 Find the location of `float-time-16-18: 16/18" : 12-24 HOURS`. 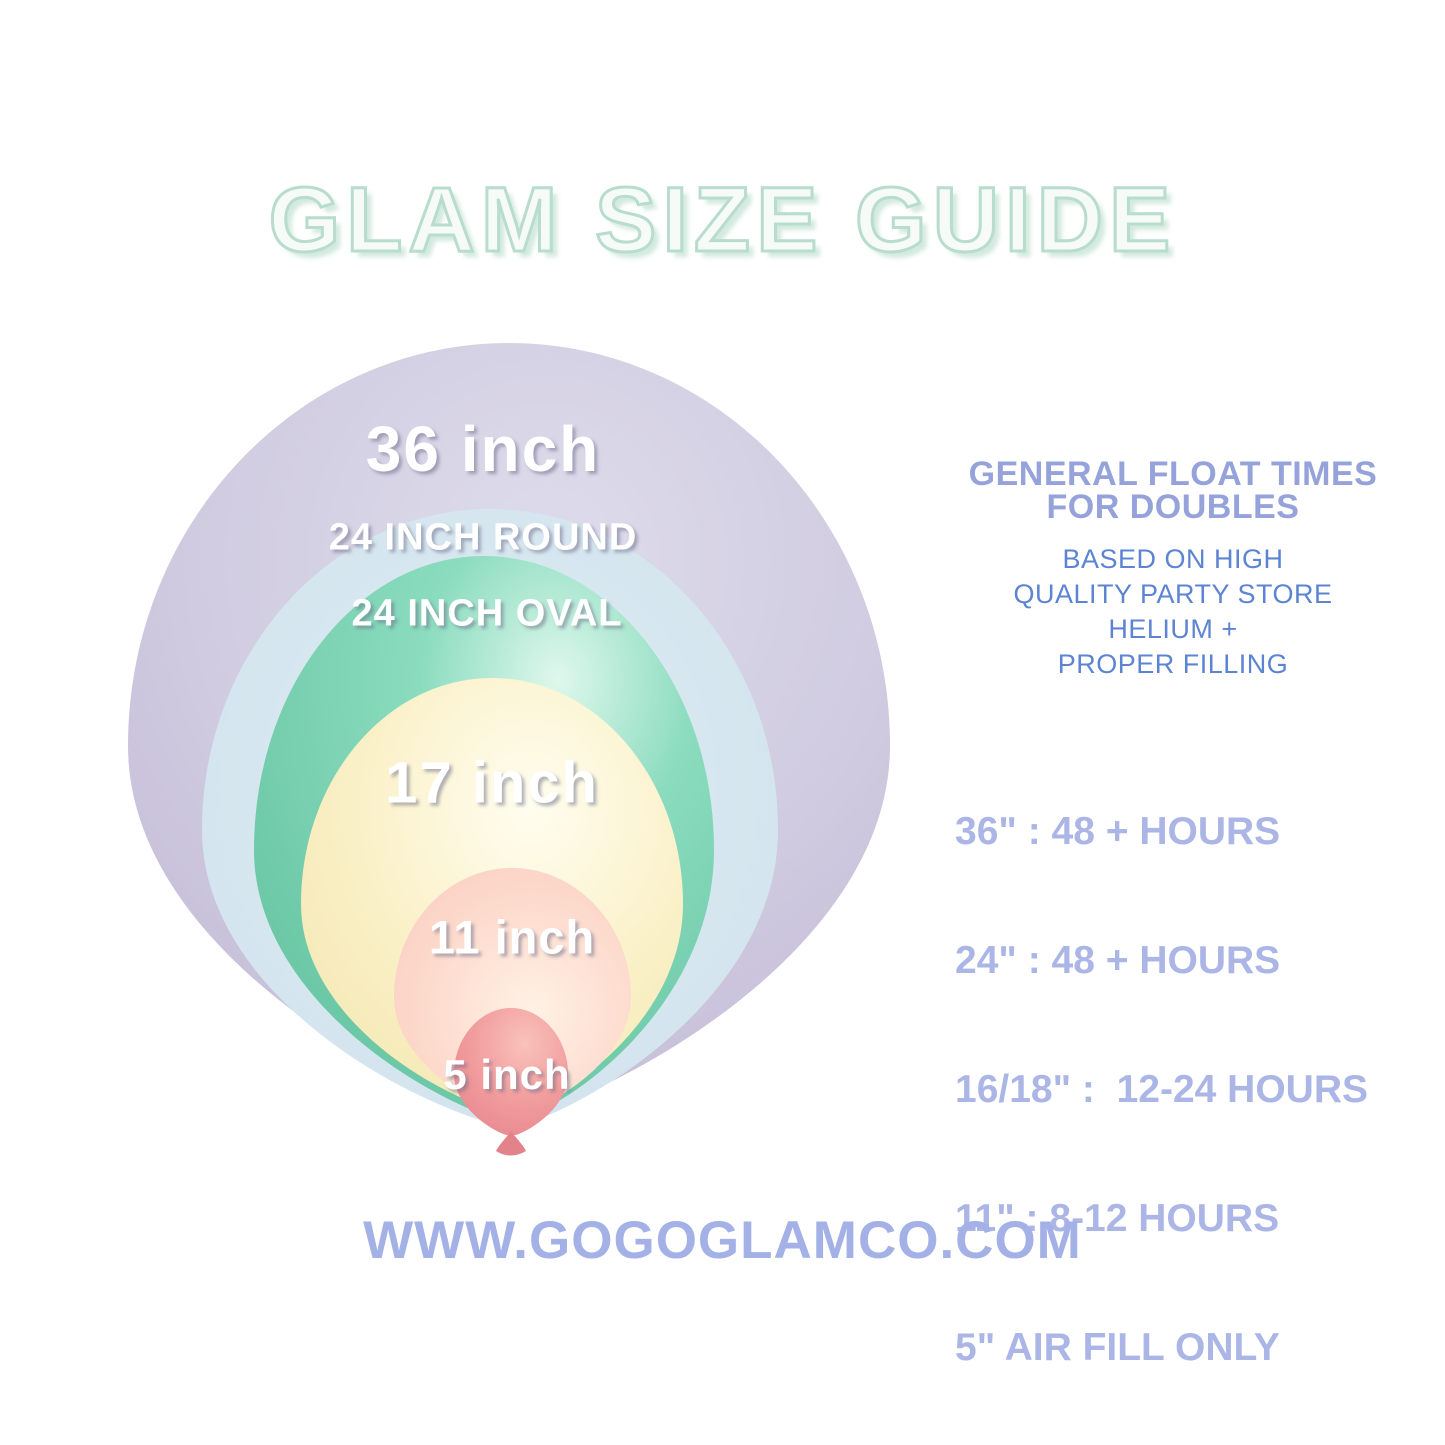

float-time-16-18: 16/18" : 12-24 HOURS is located at coordinates (1162, 1089).